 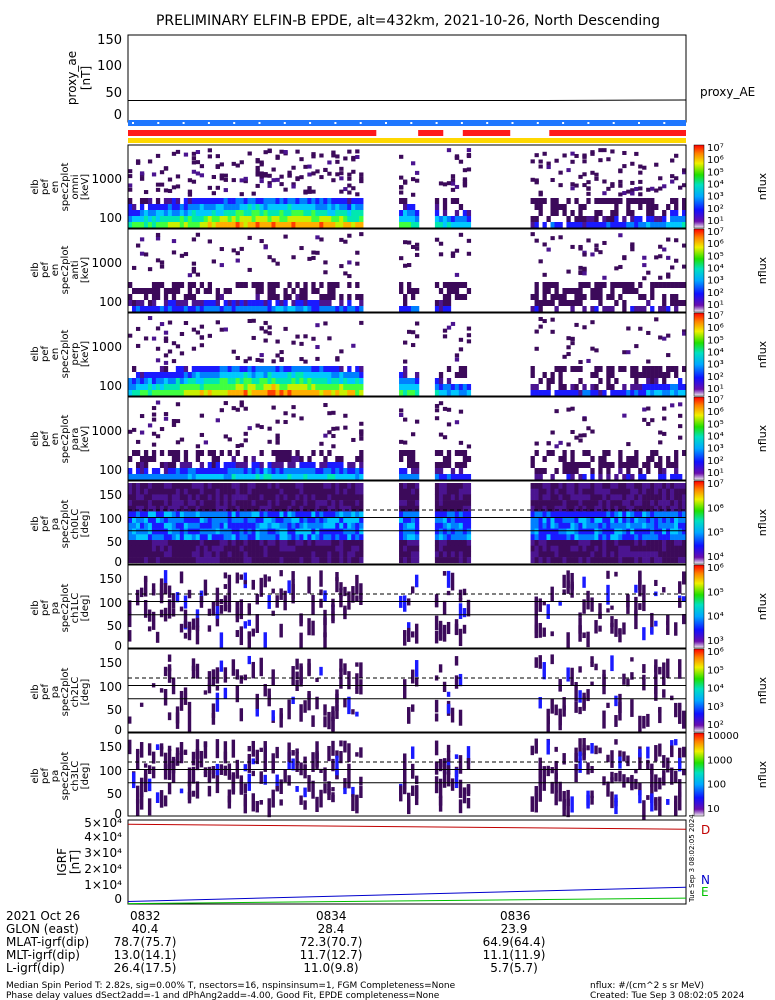 I want to click on e1-ylabel-2: pef, so click(x=45, y=270).